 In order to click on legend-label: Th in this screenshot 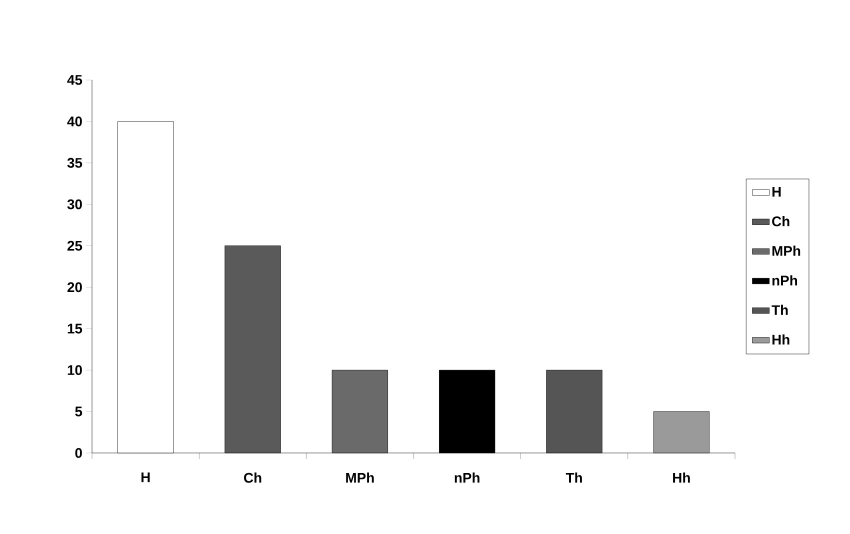, I will do `click(780, 309)`.